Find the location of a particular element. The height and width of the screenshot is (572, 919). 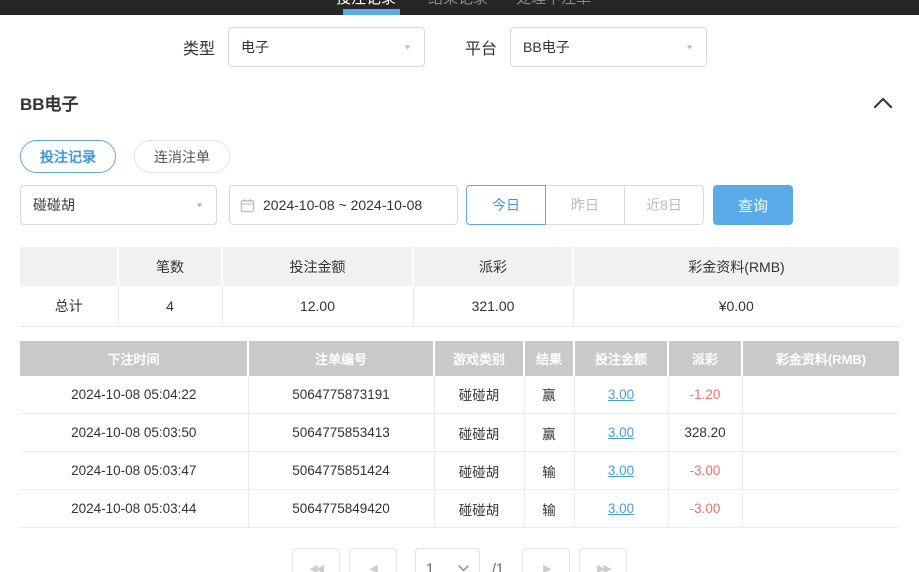

platform-select-value: BB电子 is located at coordinates (546, 47).